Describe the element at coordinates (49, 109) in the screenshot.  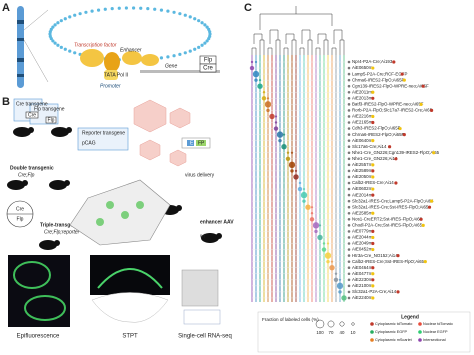
I see `label: Flp transgene` at that location.